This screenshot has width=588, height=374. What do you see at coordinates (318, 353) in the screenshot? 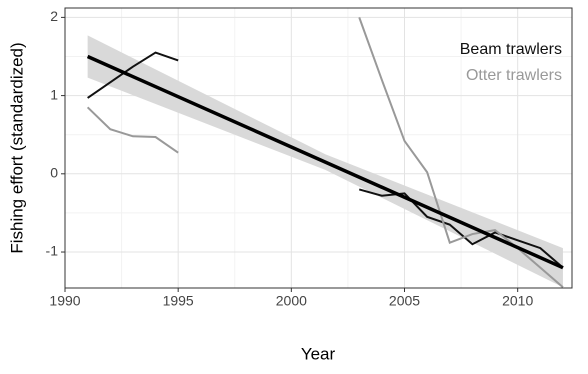
I see `x-axis-label: Year` at bounding box center [318, 353].